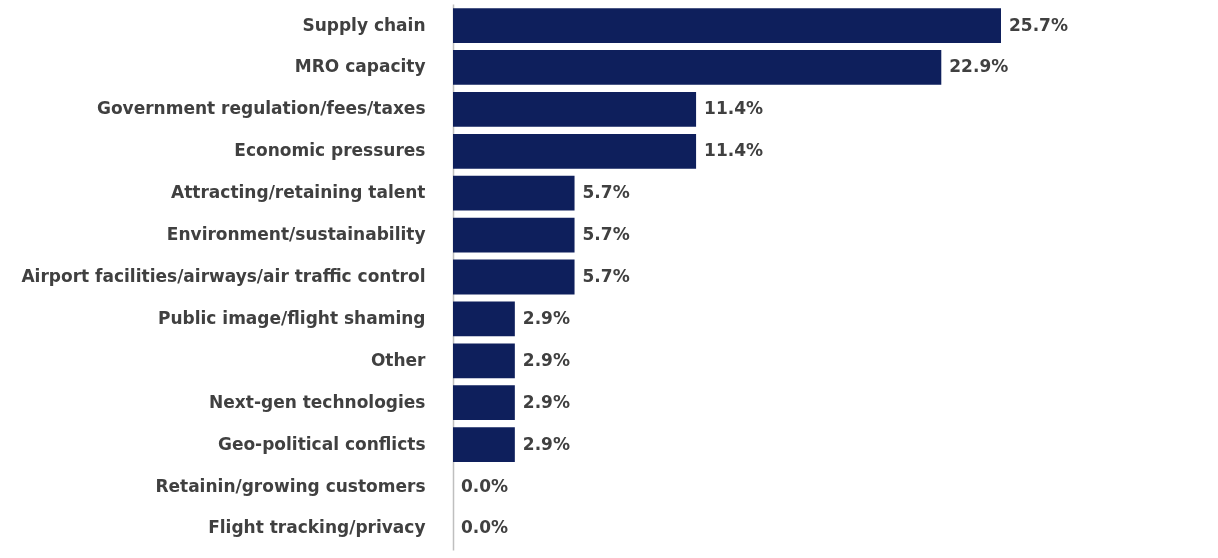  Describe the element at coordinates (317, 401) in the screenshot. I see `y-tick-label: Next-gen technologies` at that location.